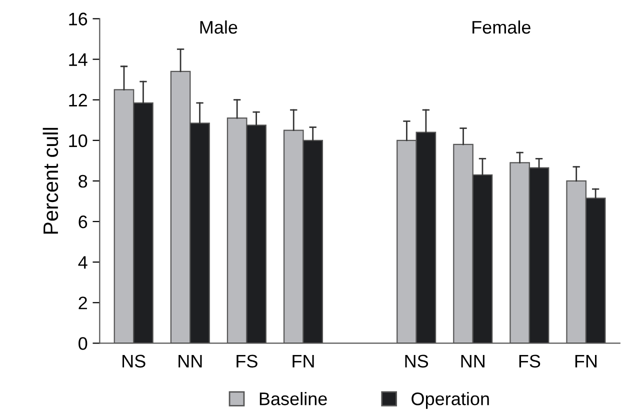  What do you see at coordinates (78, 141) in the screenshot?
I see `y-tick-label: 10` at bounding box center [78, 141].